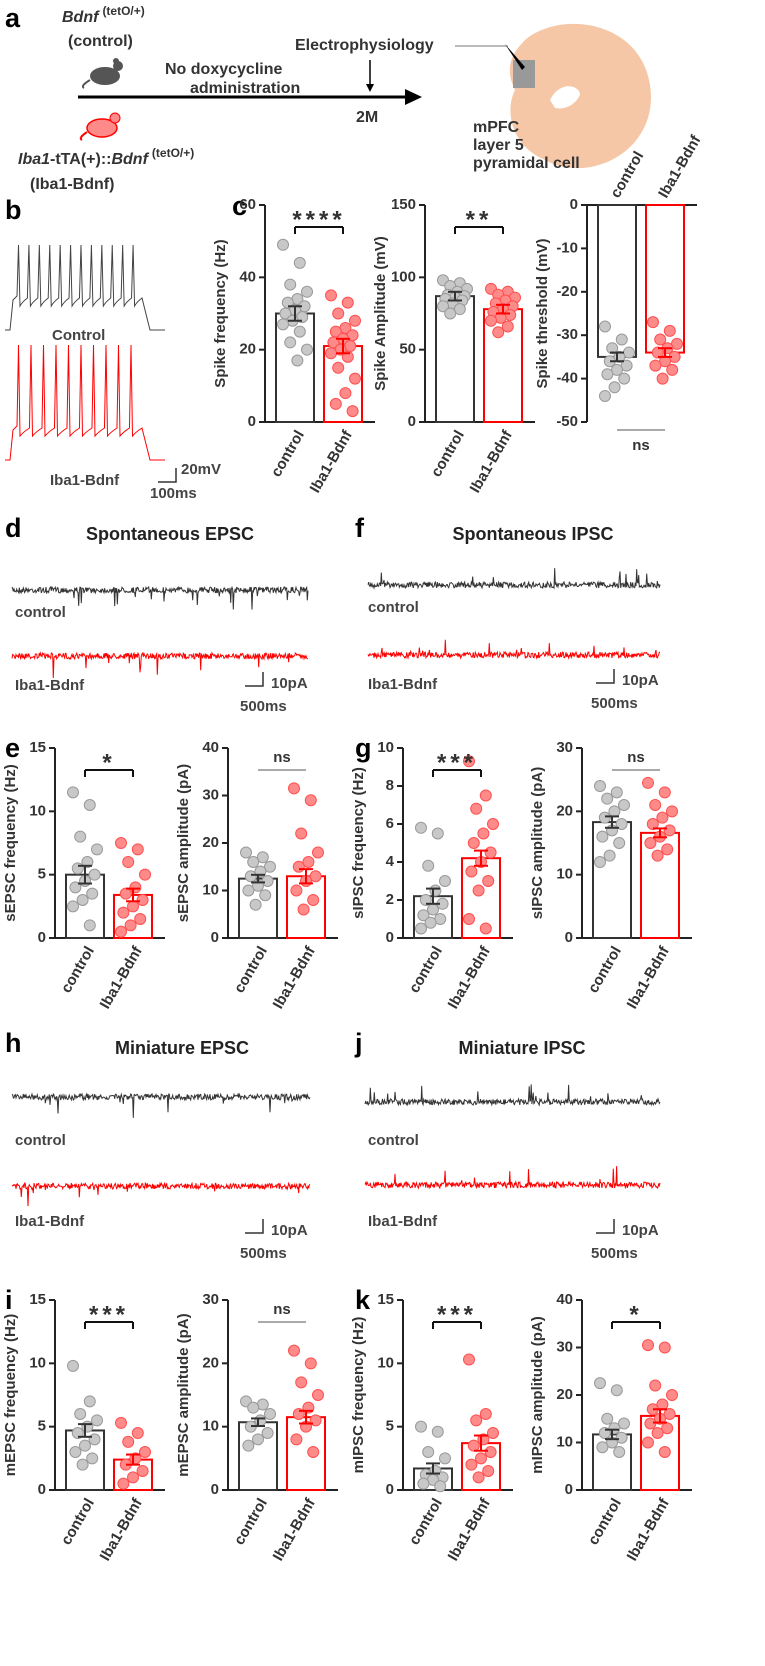 Image resolution: width=765 pixels, height=1666 pixels. What do you see at coordinates (9, 1300) in the screenshot?
I see `panel-label: i` at bounding box center [9, 1300].